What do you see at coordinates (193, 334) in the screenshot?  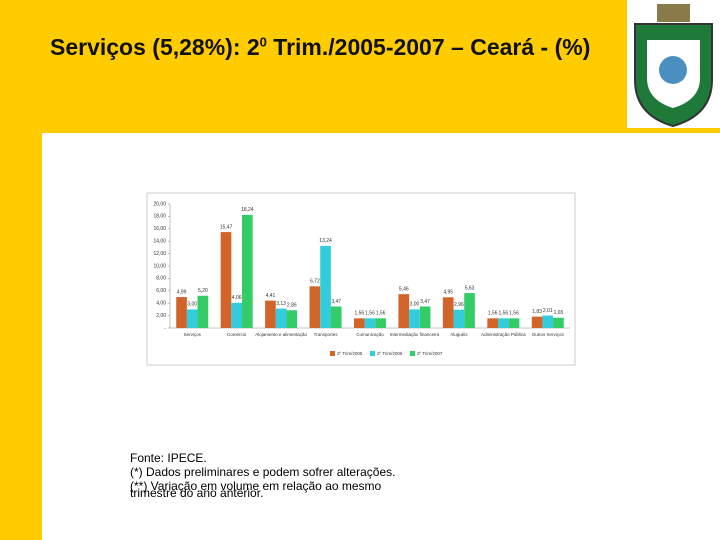 I see `x-tick-label: Serviços` at bounding box center [193, 334].